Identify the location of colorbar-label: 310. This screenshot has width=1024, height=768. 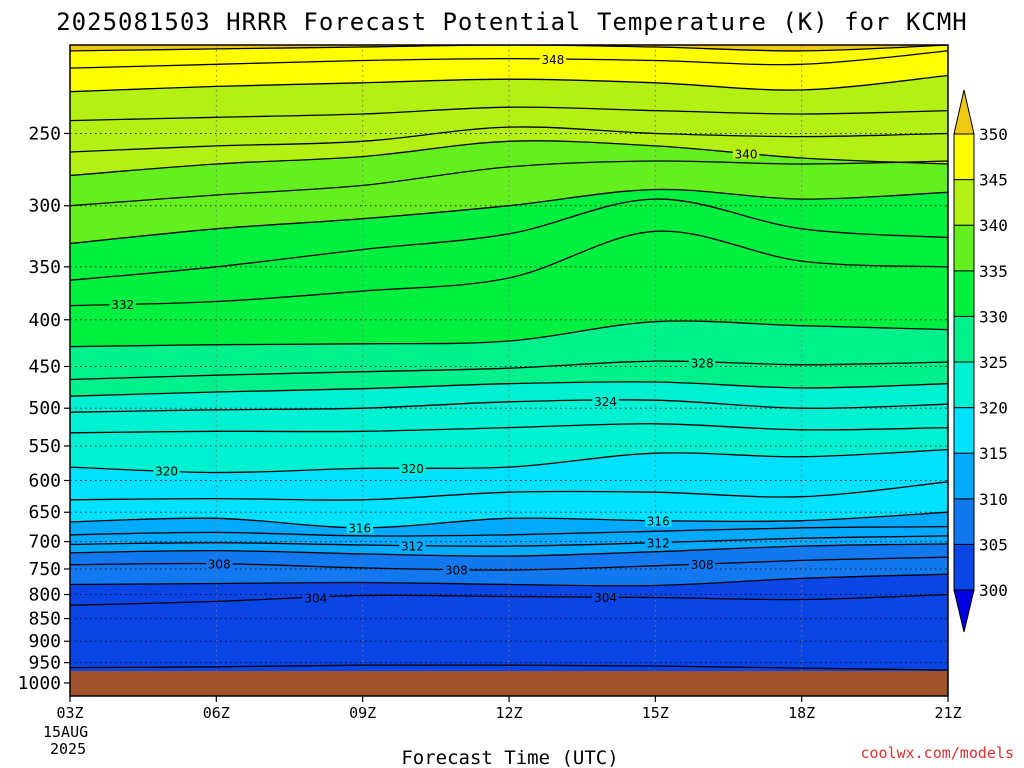
(993, 499).